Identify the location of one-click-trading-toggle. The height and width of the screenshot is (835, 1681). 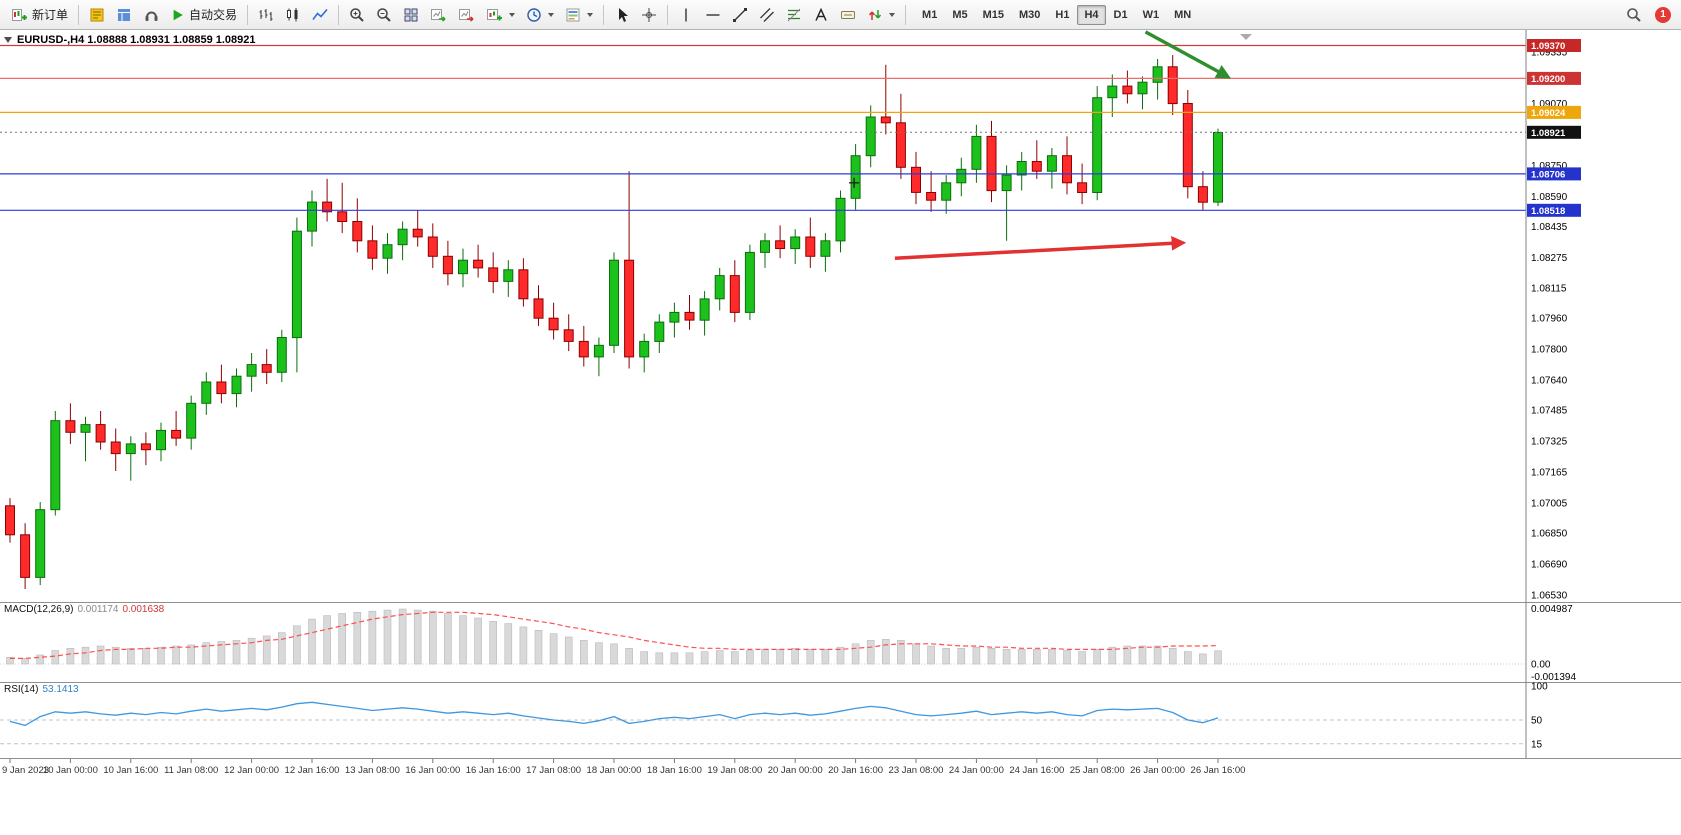
(8, 40).